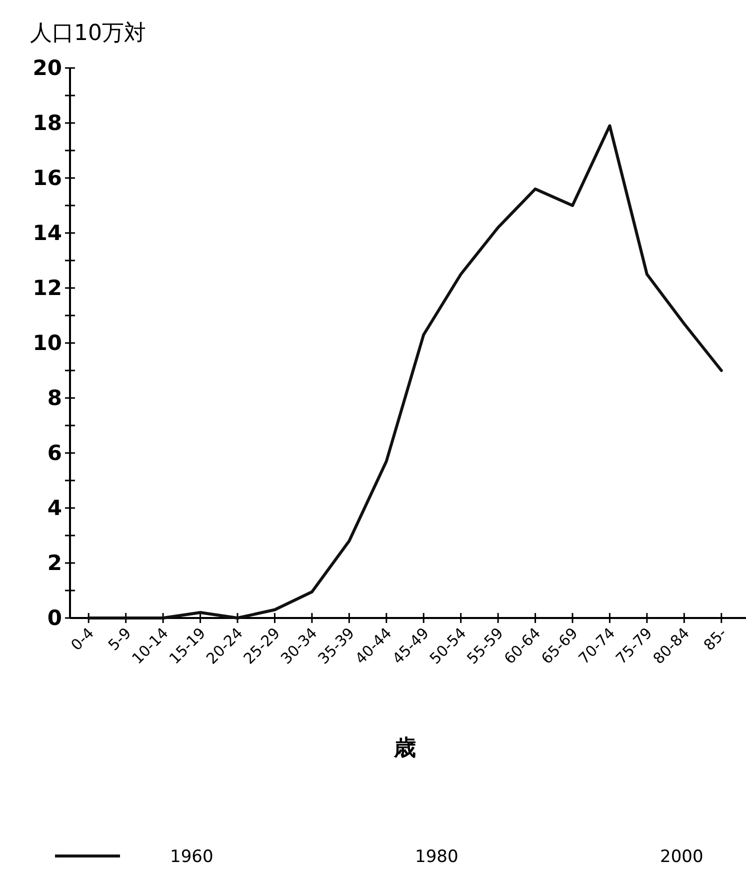 The image size is (746, 875). Describe the element at coordinates (47, 233) in the screenshot. I see `y-tick-label: 14` at that location.